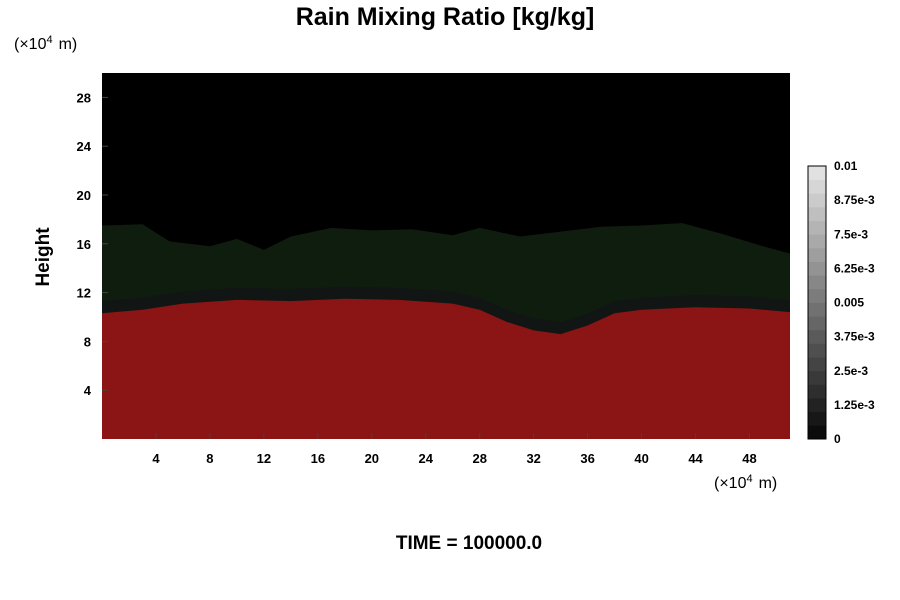  Describe the element at coordinates (765, 483) in the screenshot. I see `x-unit: m` at that location.